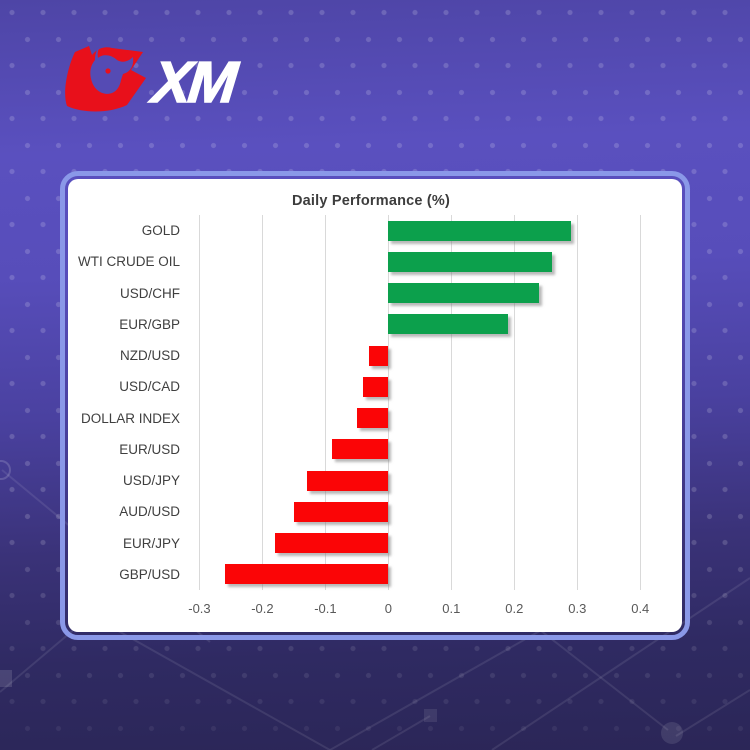  I want to click on xm-bull-icon, so click(105, 79).